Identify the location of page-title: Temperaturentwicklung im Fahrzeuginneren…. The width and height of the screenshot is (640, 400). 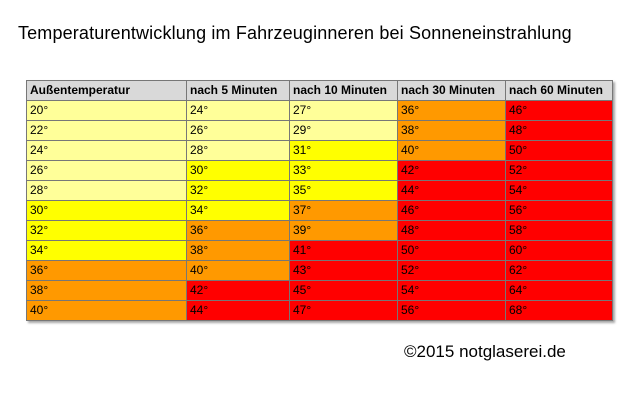
(295, 33).